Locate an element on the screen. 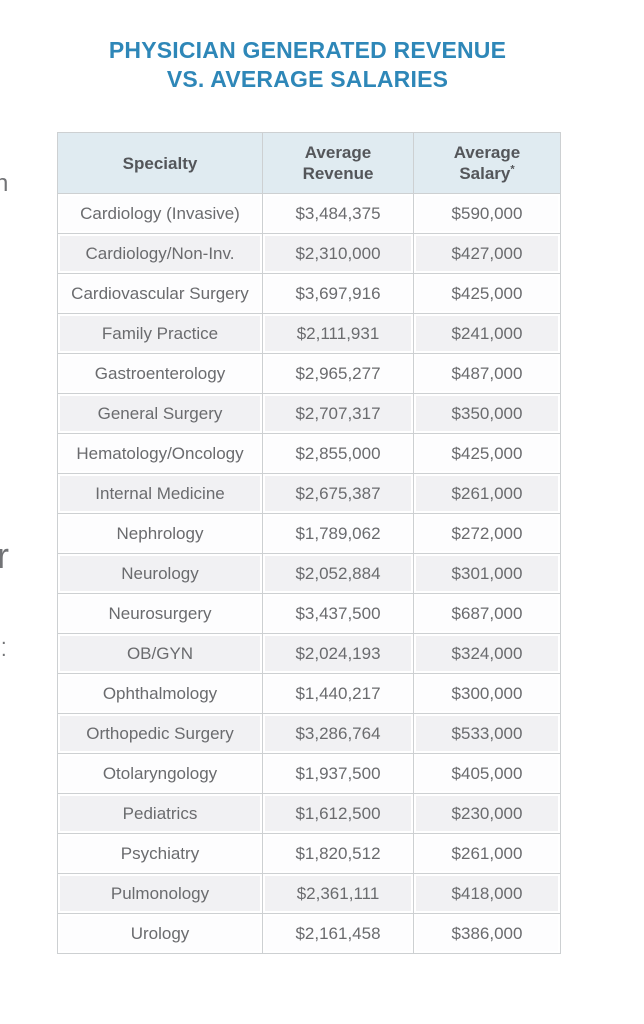 The image size is (644, 1024). salary-cell: $533,000 is located at coordinates (487, 733).